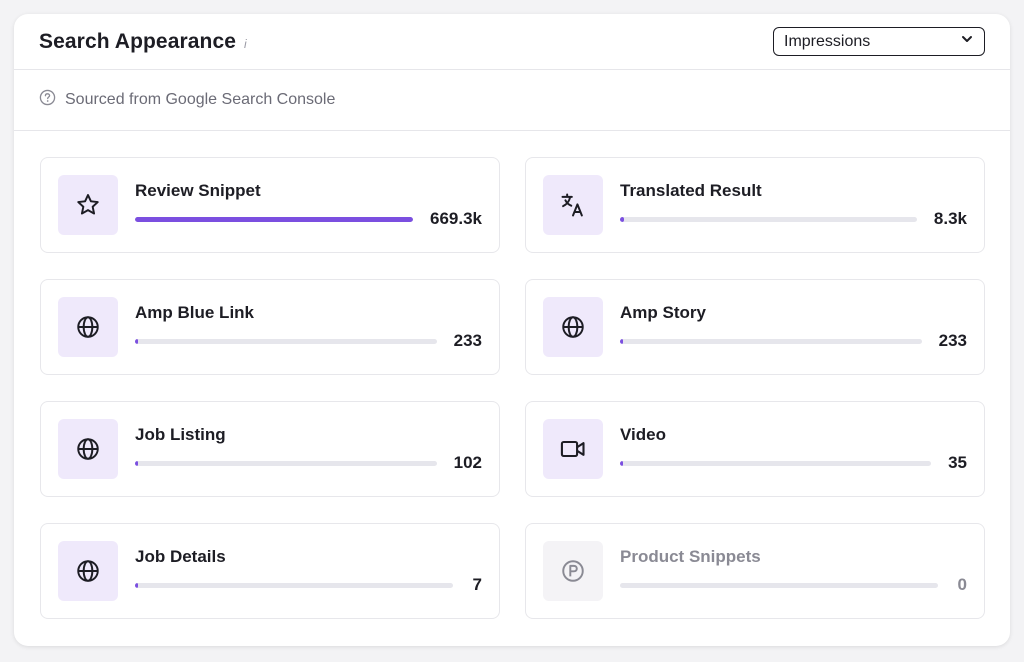  What do you see at coordinates (663, 312) in the screenshot?
I see `item-label: Amp Story` at bounding box center [663, 312].